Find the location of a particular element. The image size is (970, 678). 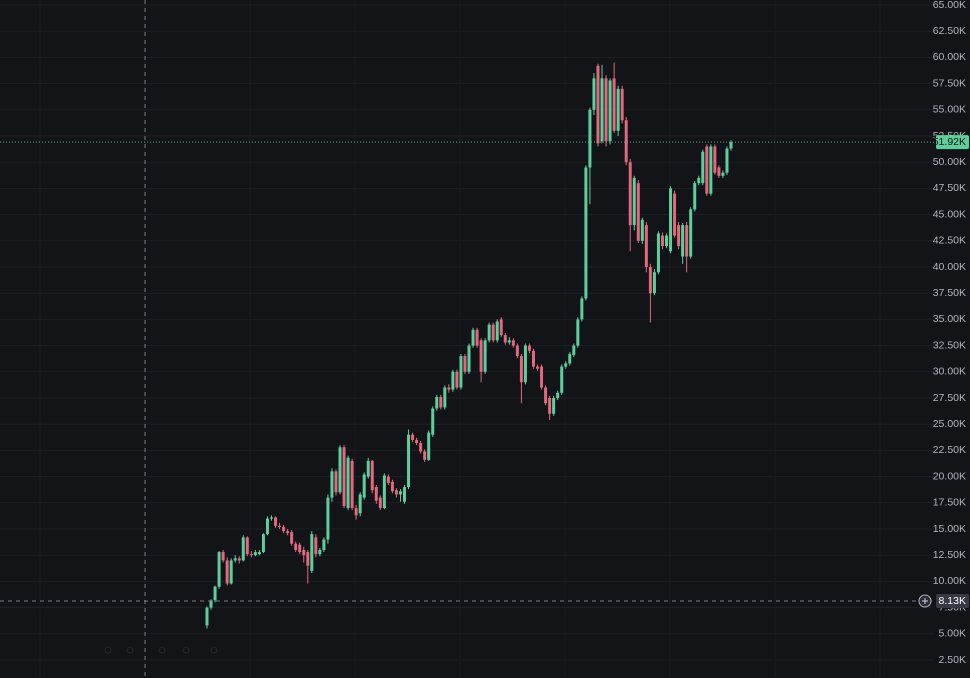

y-tick-label: 32.50K is located at coordinates (949, 345).